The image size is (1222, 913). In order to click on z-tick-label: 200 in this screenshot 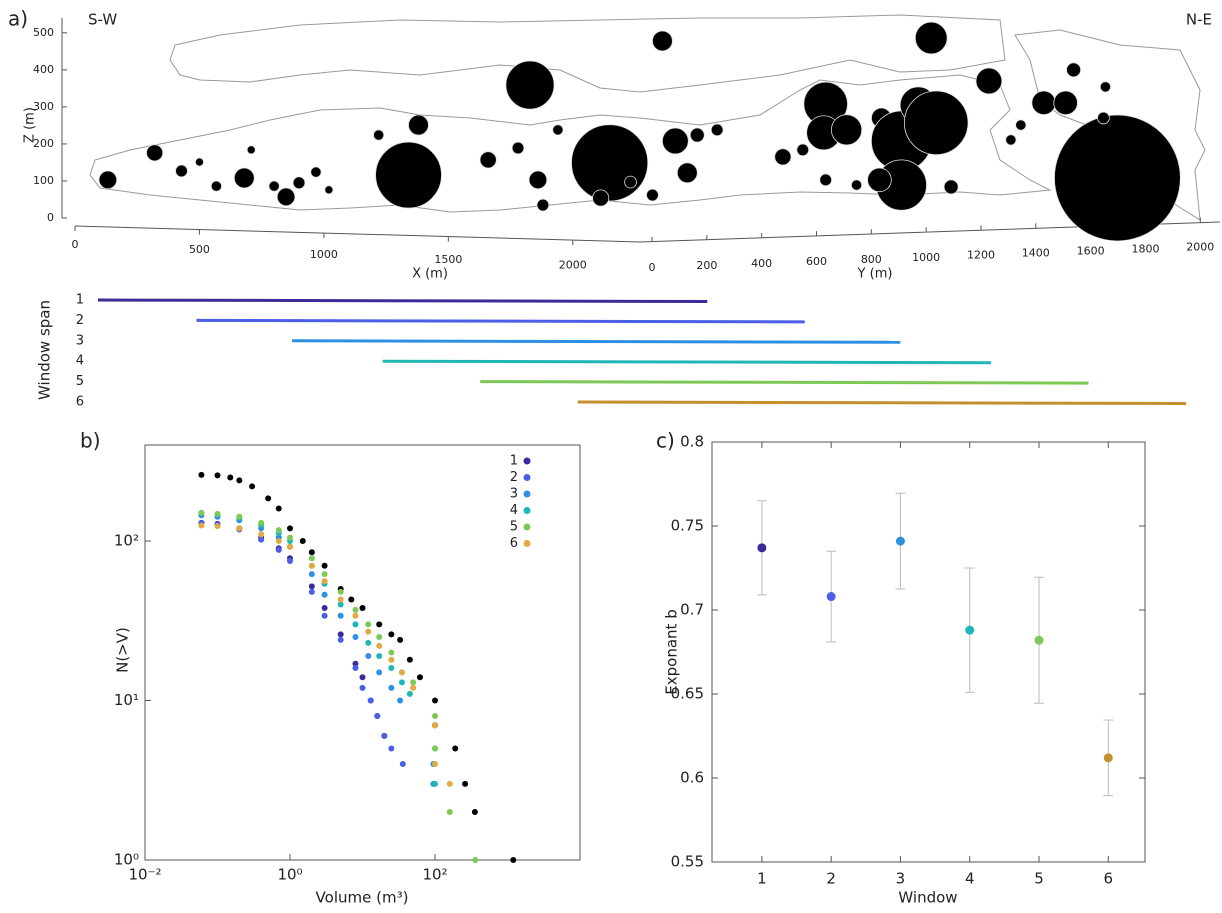, I will do `click(43, 143)`.